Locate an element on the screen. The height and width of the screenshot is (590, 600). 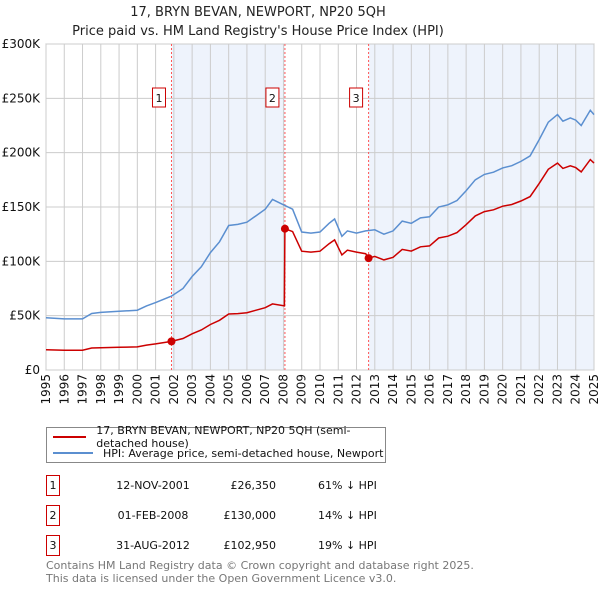
transaction-hpi-diff: 61% ↓ HPI is located at coordinates (347, 485).